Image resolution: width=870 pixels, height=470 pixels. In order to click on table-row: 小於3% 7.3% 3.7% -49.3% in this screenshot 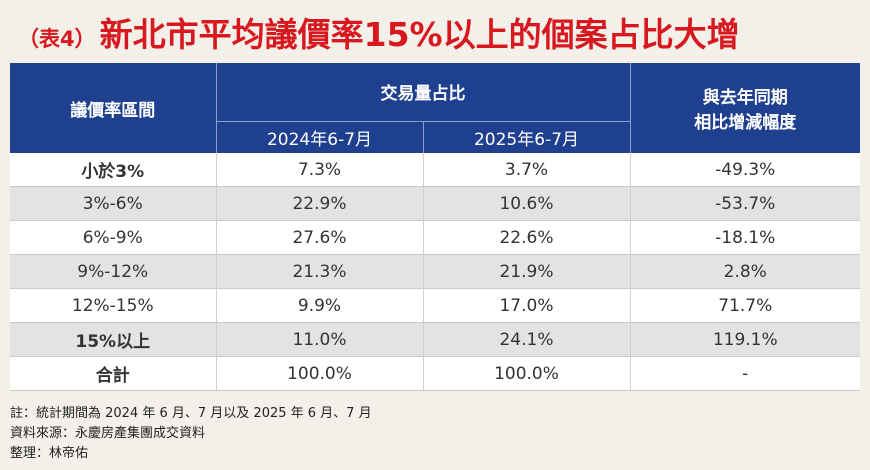, I will do `click(435, 170)`.